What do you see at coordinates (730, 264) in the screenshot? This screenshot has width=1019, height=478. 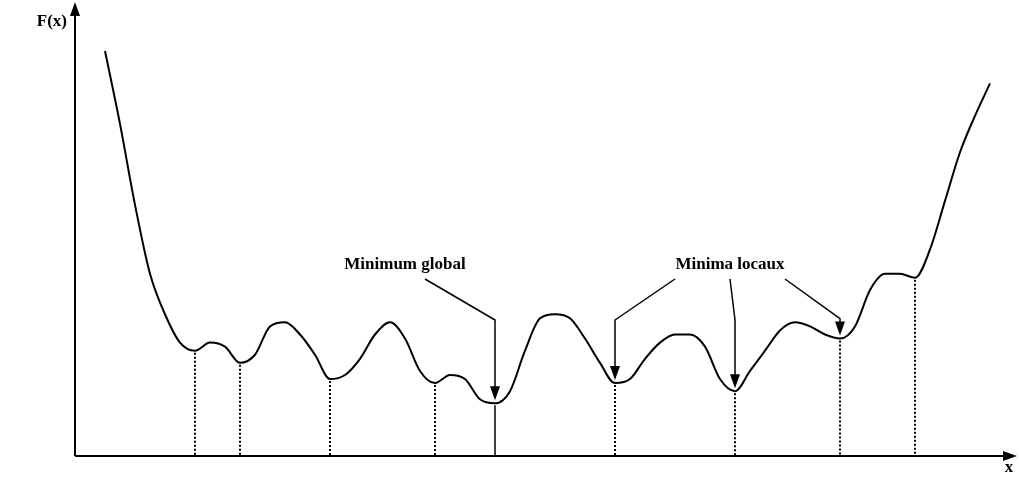 I see `annotation: Minima locaux` at bounding box center [730, 264].